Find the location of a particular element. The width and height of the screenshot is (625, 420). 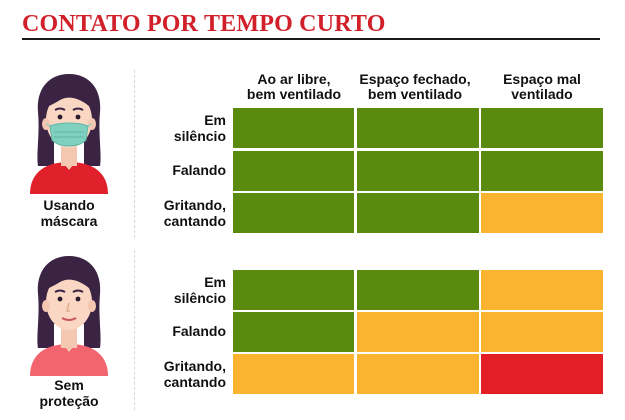

title-rule is located at coordinates (311, 39).